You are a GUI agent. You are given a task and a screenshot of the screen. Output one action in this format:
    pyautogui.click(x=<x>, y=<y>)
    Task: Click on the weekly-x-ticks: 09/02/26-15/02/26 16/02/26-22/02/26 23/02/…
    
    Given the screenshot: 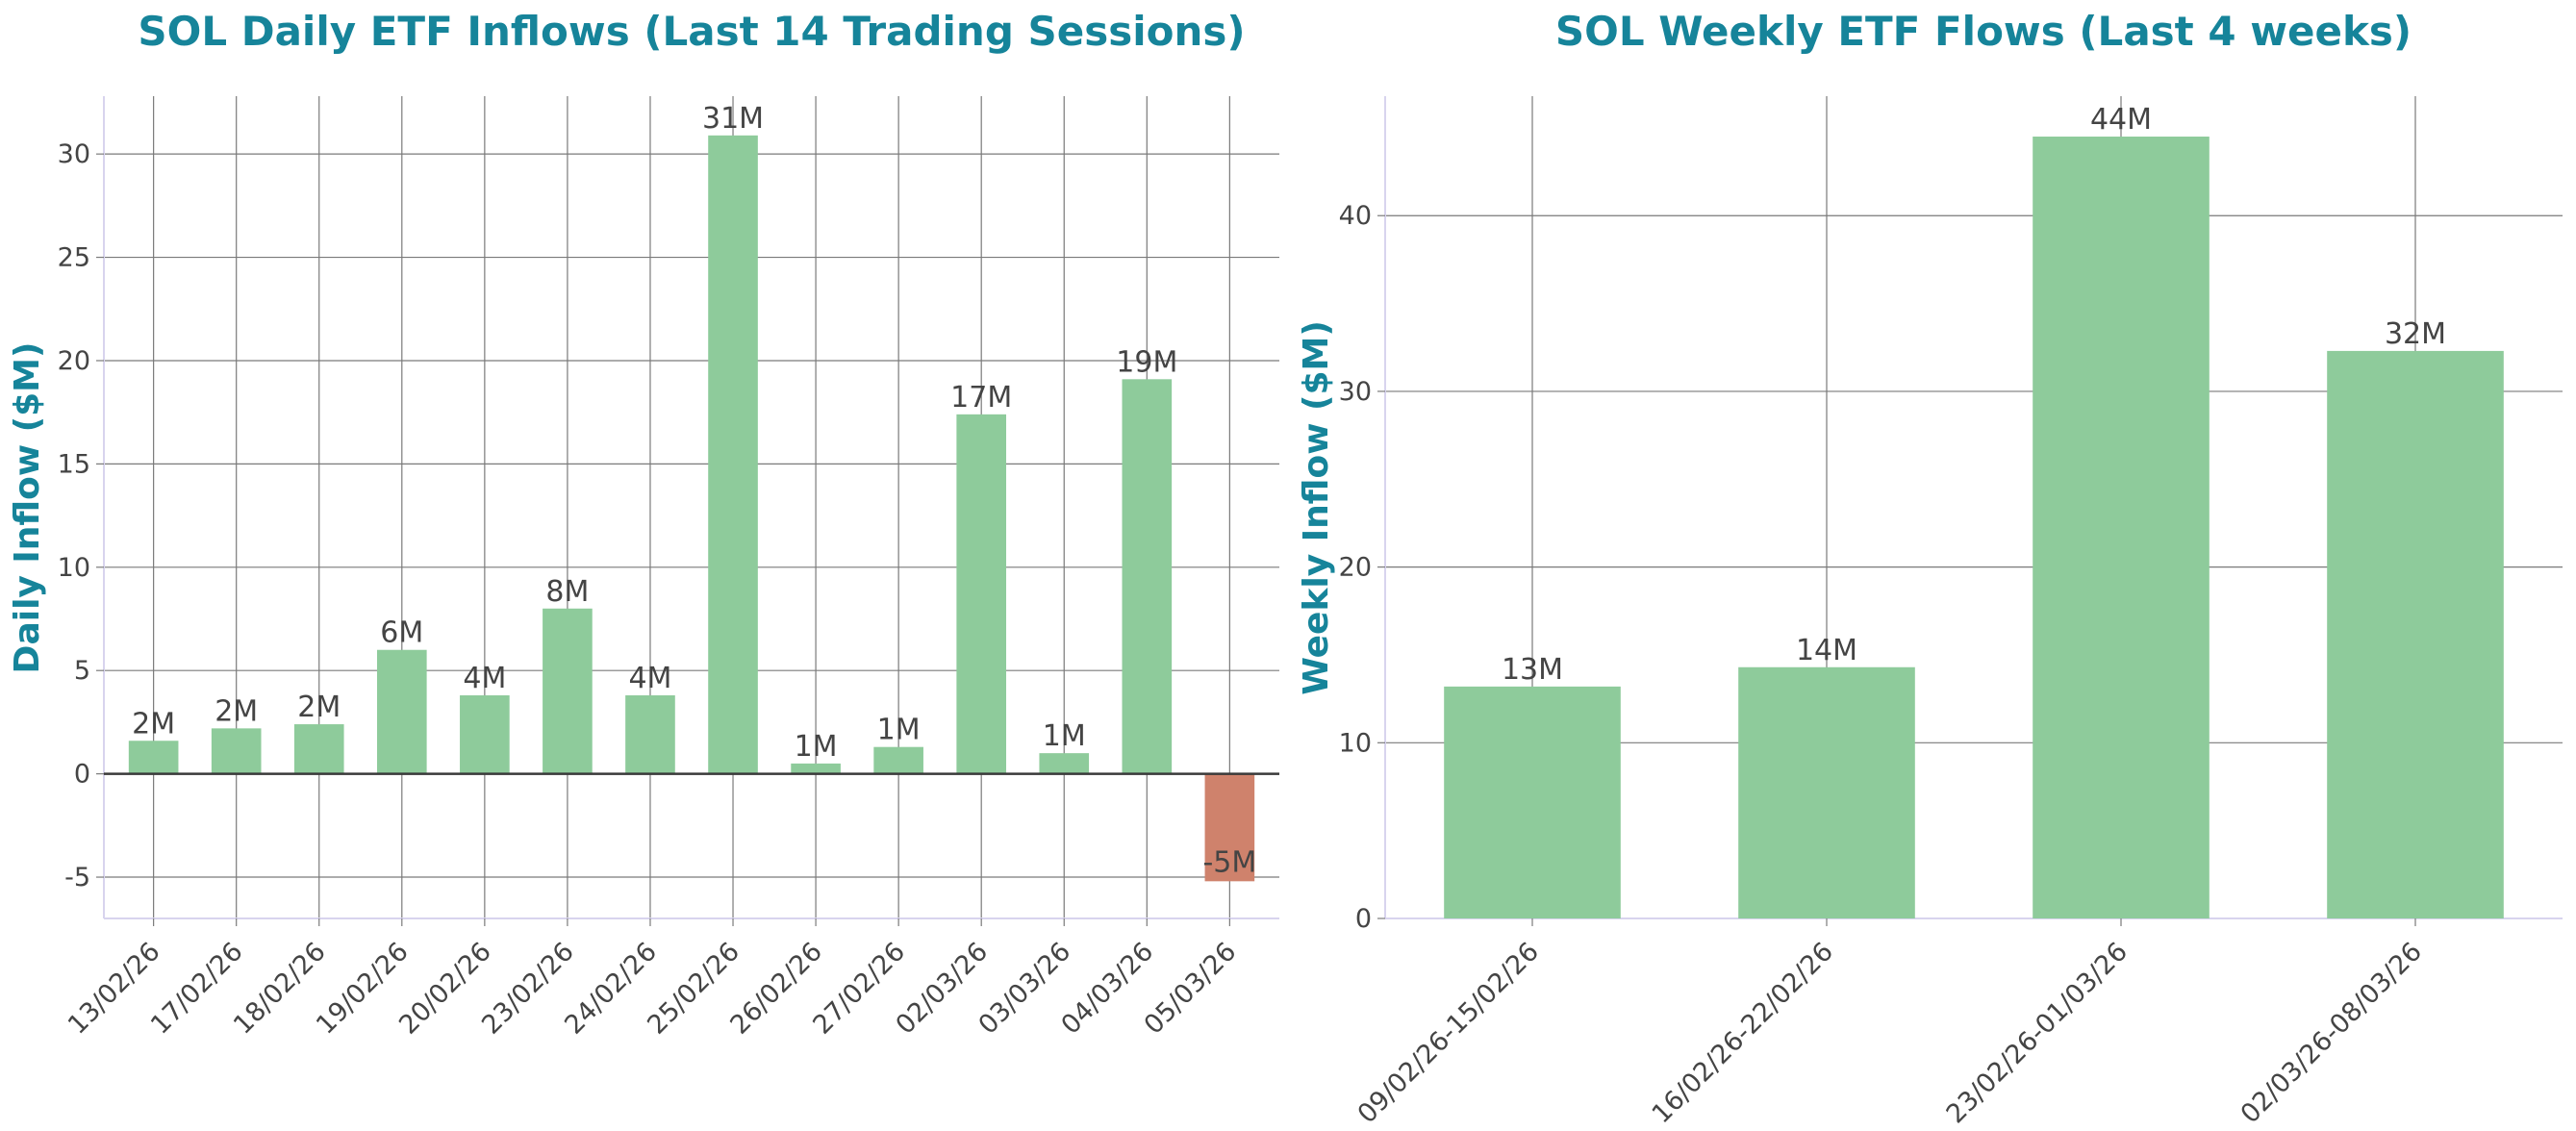 What is the action you would take?
    pyautogui.click(x=1890, y=1024)
    